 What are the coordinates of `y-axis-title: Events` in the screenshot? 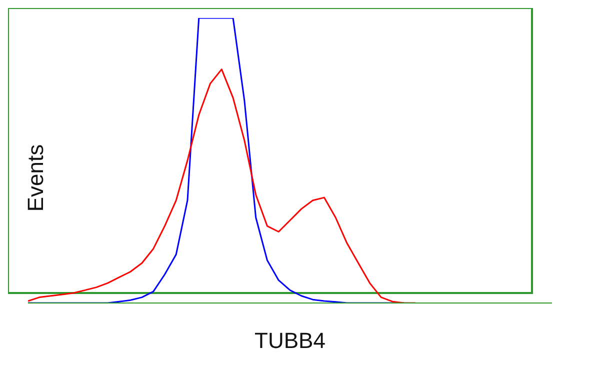 It's located at (35, 178).